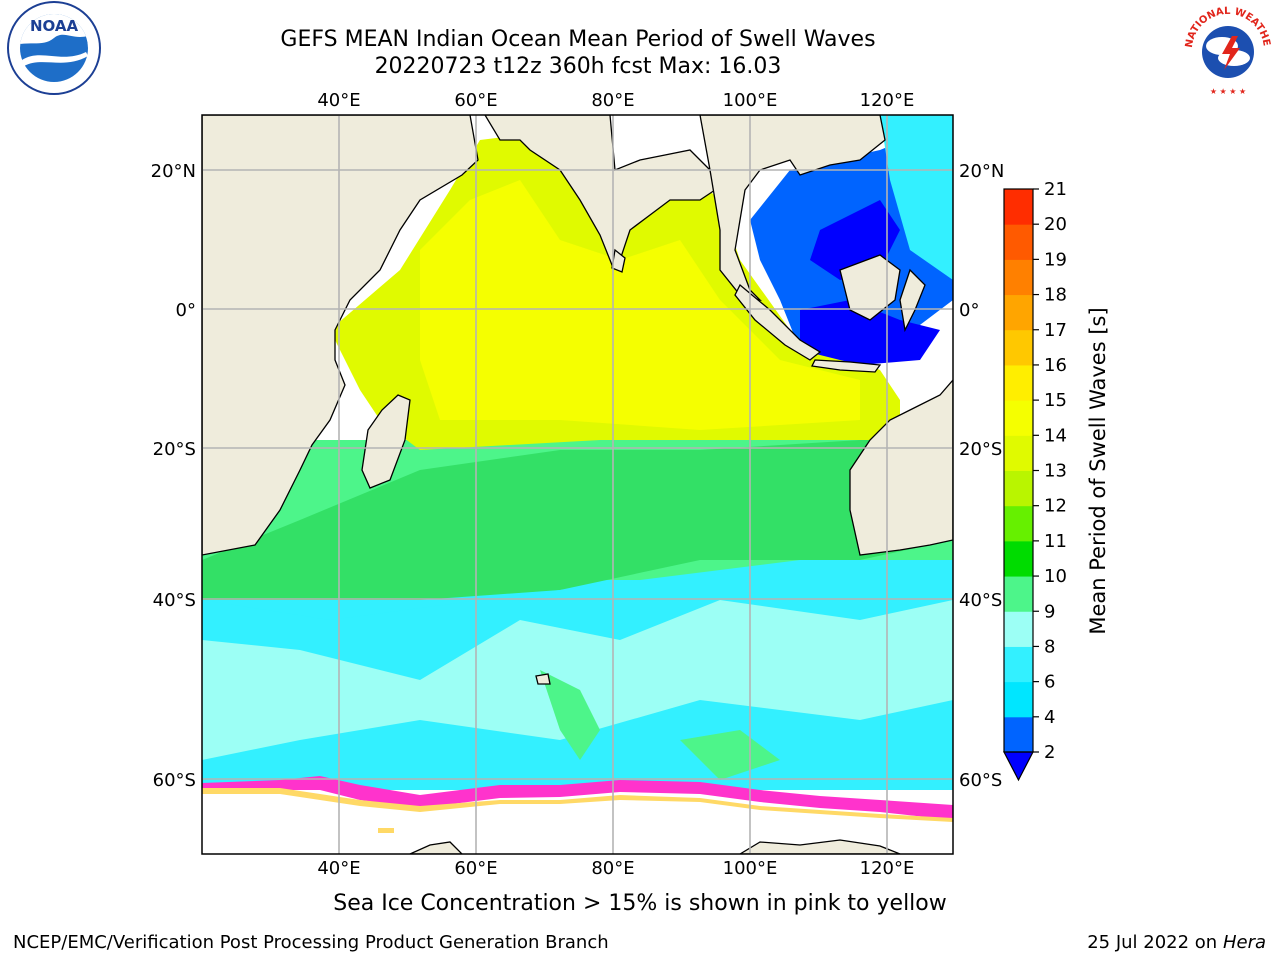 The image size is (1280, 964). I want to click on colorbar-tick-label: 4, so click(1049, 717).